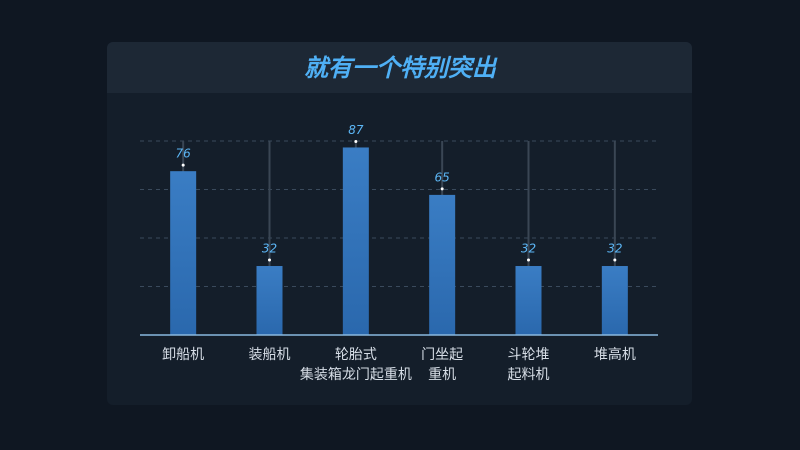  What do you see at coordinates (269, 355) in the screenshot?
I see `x-tick-label: 装船机` at bounding box center [269, 355].